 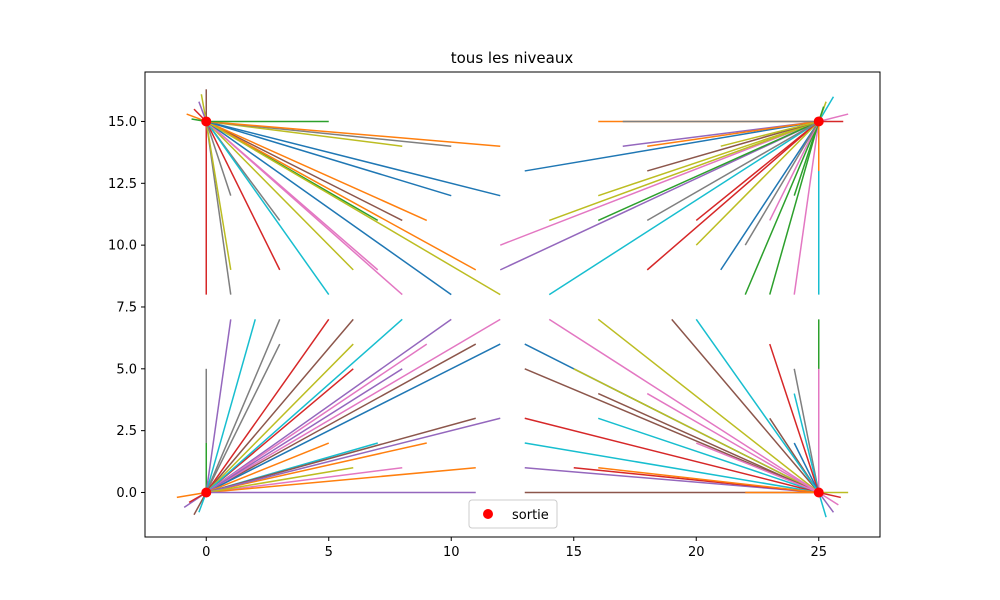 What do you see at coordinates (818, 552) in the screenshot?
I see `x-tick-label: 25` at bounding box center [818, 552].